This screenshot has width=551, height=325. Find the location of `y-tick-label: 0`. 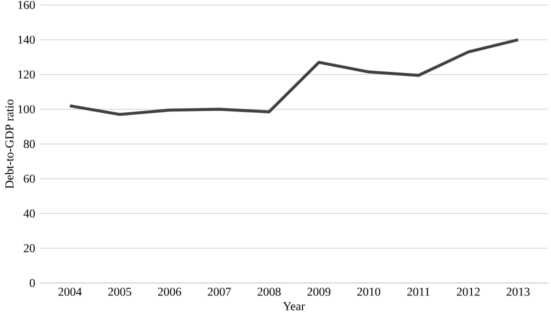

y-tick-label: 0 is located at coordinates (32, 283).